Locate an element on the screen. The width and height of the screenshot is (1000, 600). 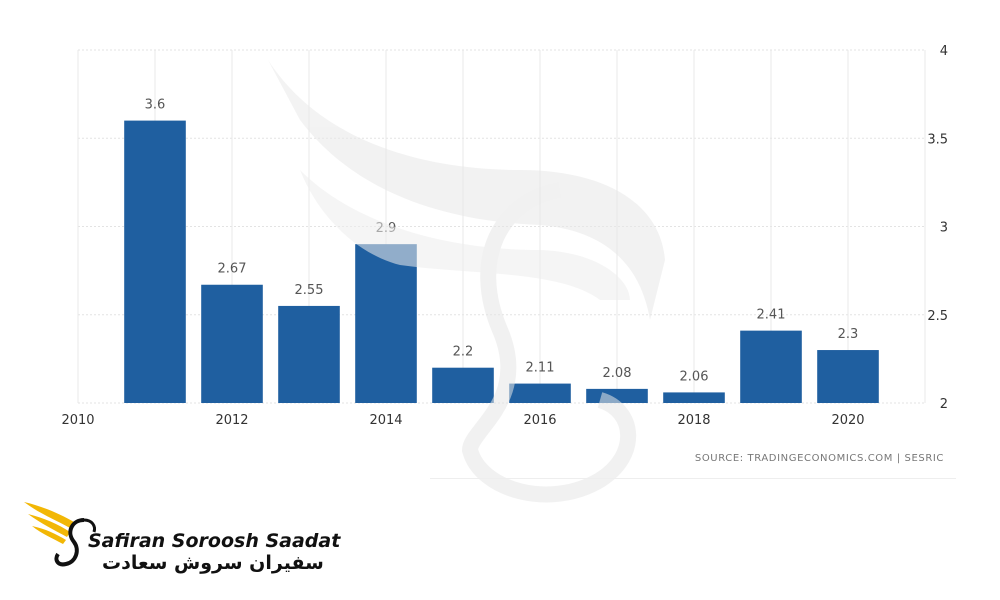
divider is located at coordinates (693, 478).